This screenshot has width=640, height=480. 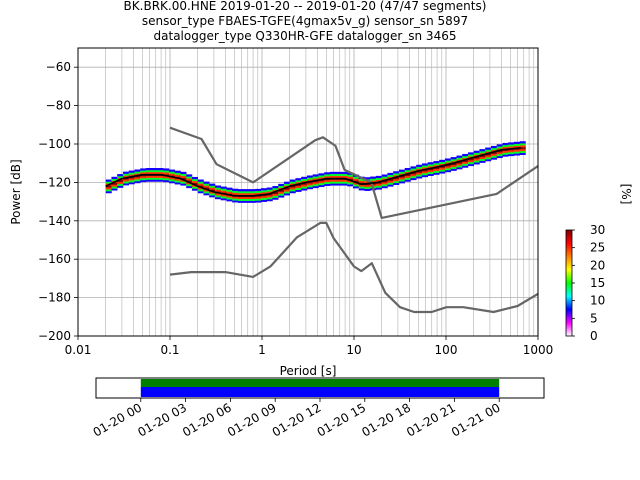 What do you see at coordinates (597, 230) in the screenshot?
I see `colorbar-tick-label: 30` at bounding box center [597, 230].